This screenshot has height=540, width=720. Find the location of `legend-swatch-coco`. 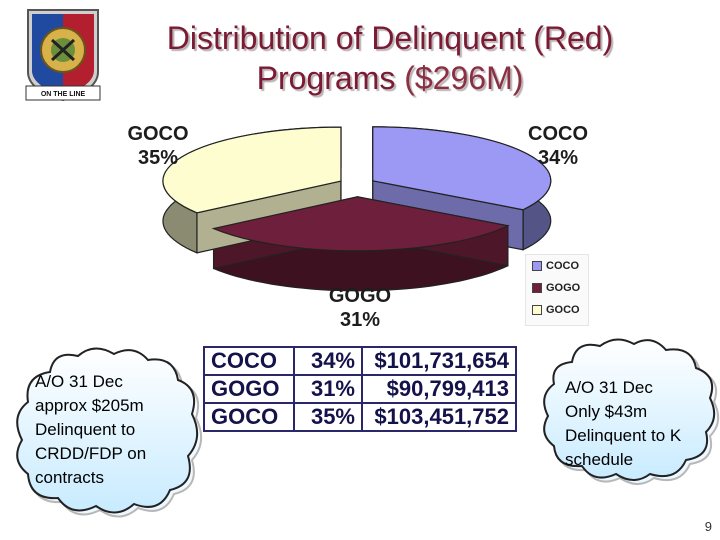

legend-swatch-coco is located at coordinates (537, 266).